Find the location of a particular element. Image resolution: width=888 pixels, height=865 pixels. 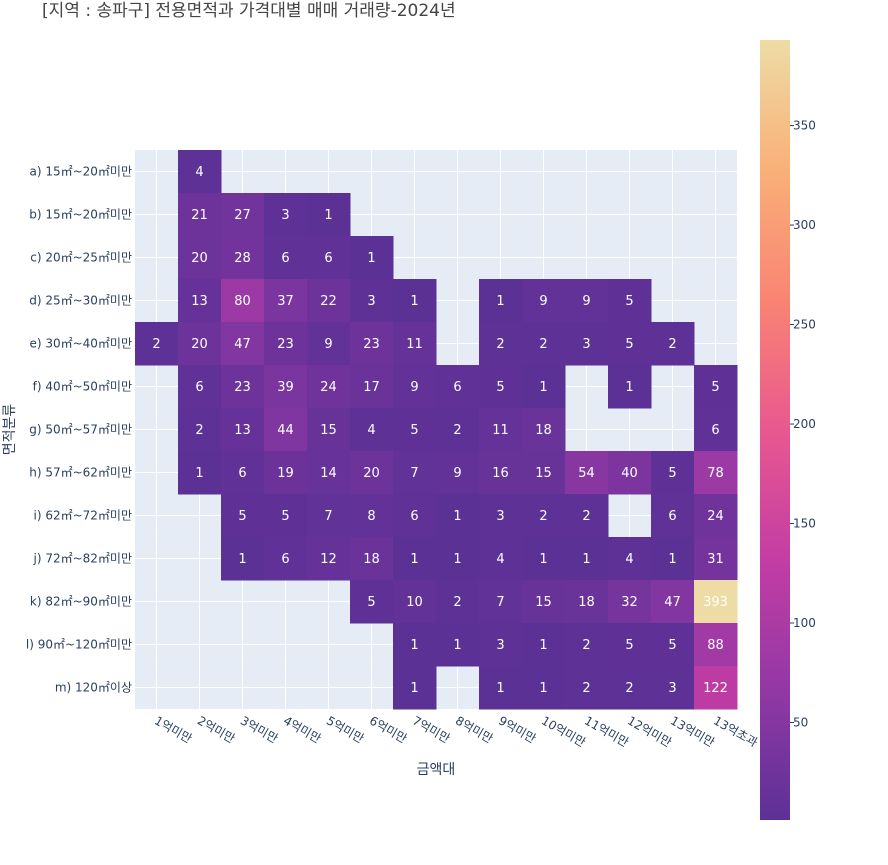

cell-value-label: 12 is located at coordinates (328, 559).